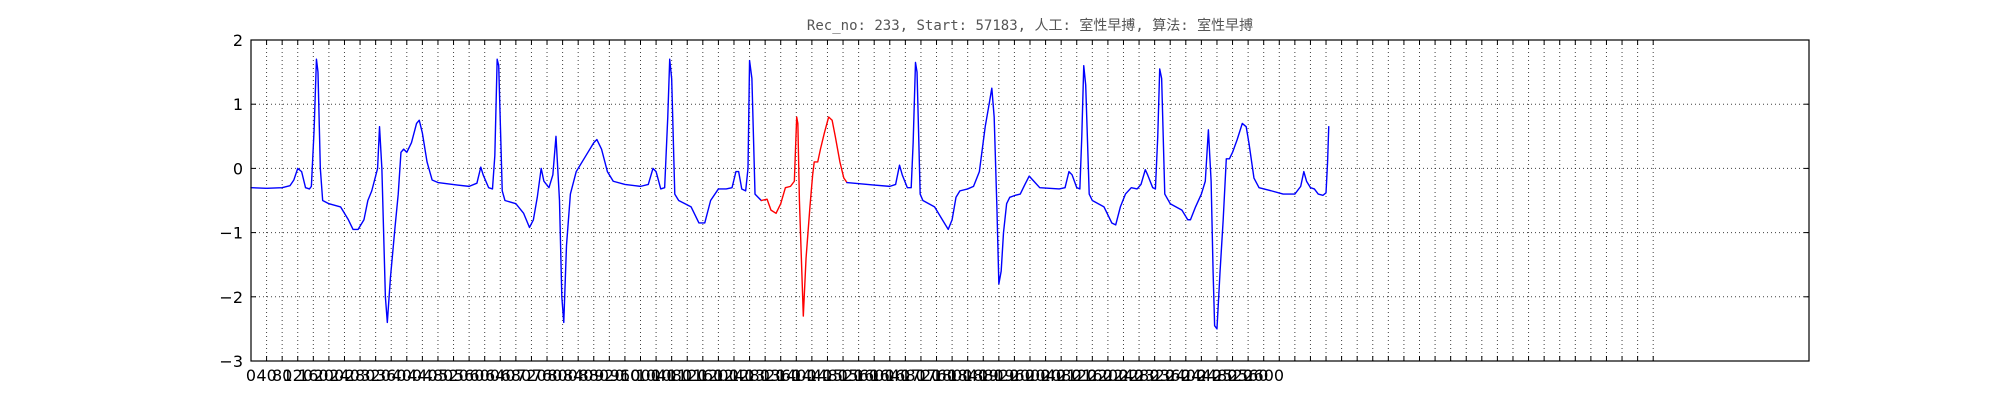  What do you see at coordinates (858, 375) in the screenshot?
I see `x-tick-label: 1560` at bounding box center [858, 375].